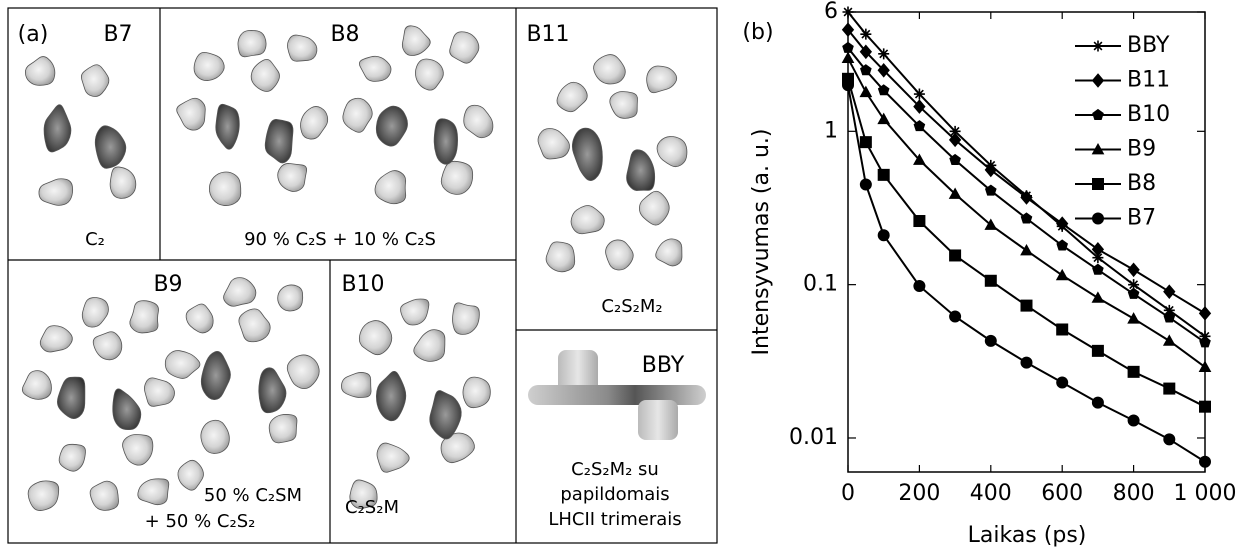 This screenshot has width=1247, height=553. What do you see at coordinates (614, 494) in the screenshot?
I see `box-caption: papildomais` at bounding box center [614, 494].